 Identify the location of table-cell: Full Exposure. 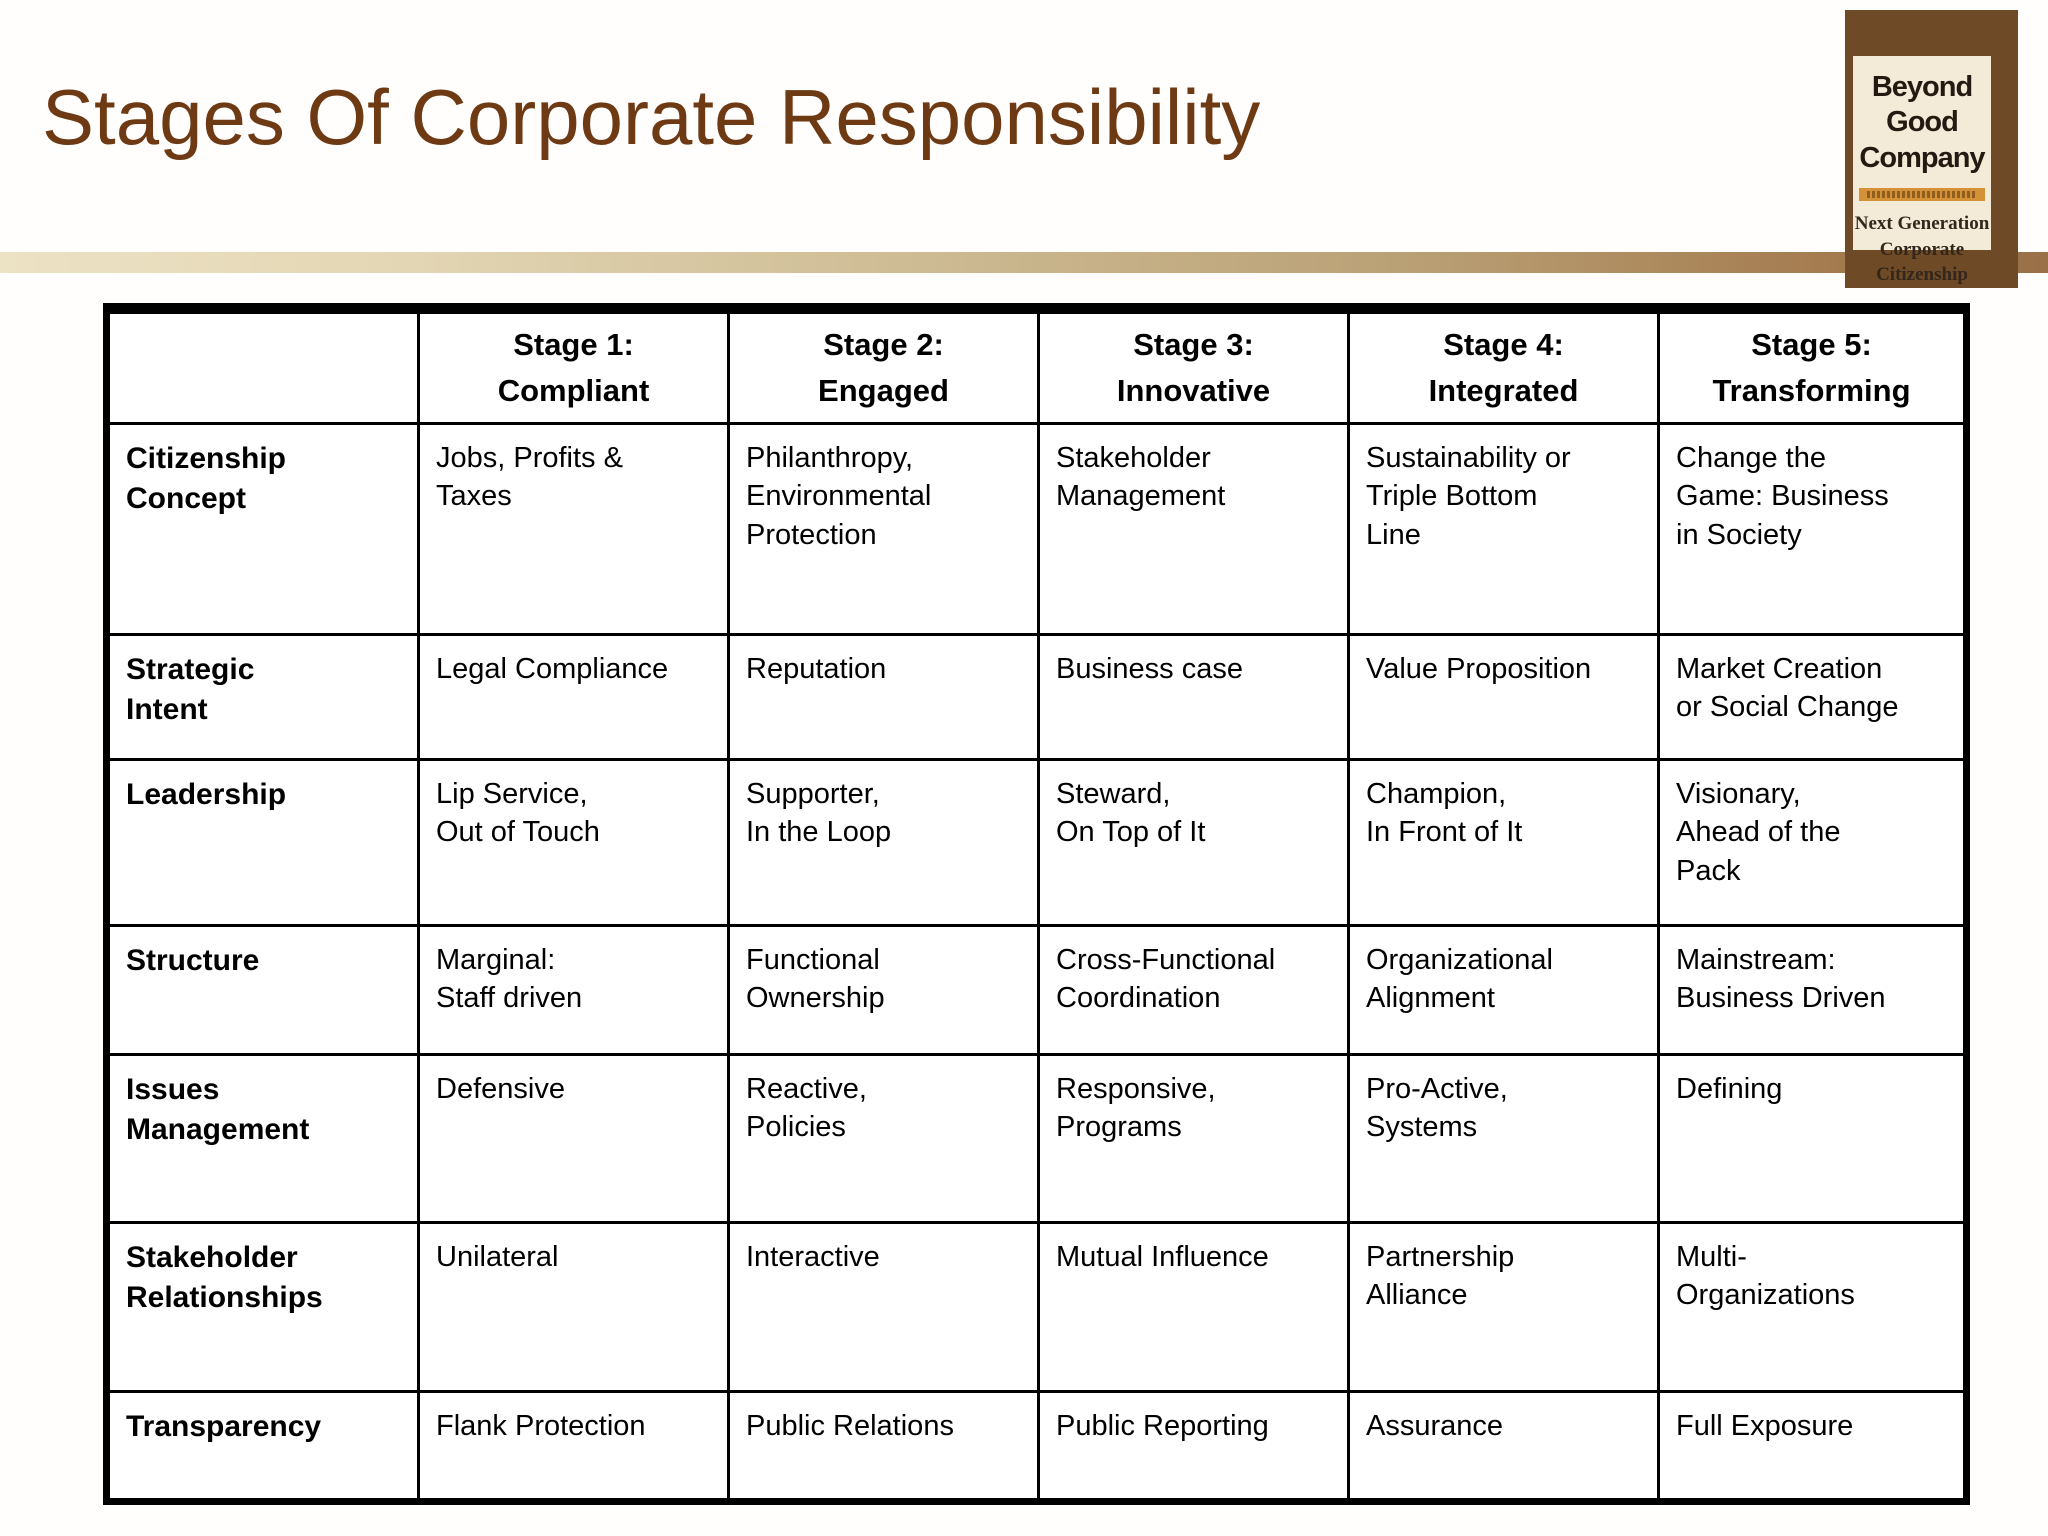
(1812, 1446).